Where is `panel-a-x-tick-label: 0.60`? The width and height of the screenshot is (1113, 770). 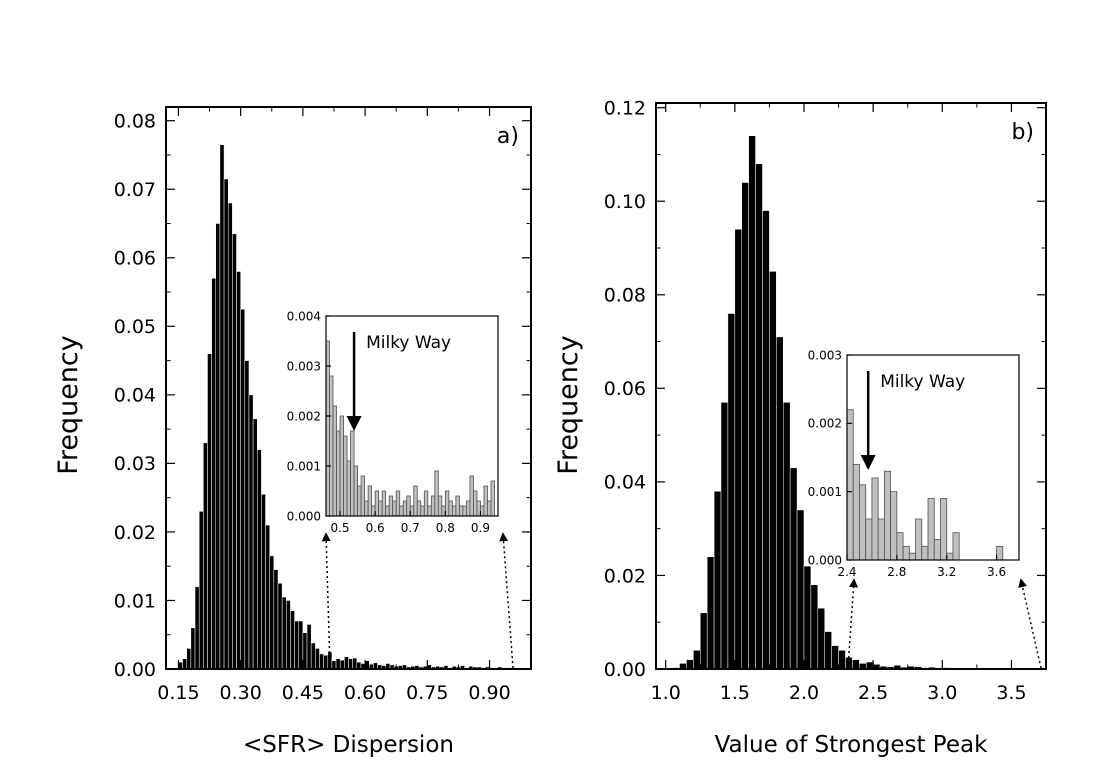 panel-a-x-tick-label: 0.60 is located at coordinates (365, 693).